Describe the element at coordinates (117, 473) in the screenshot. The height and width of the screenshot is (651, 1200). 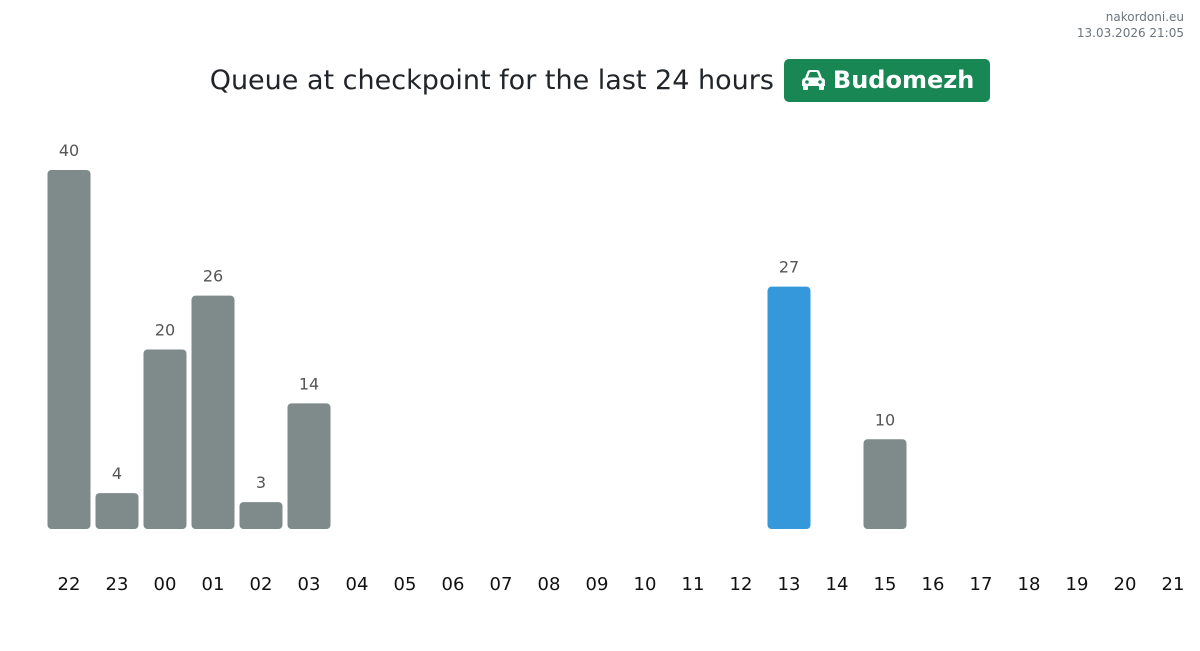
I see `value-label-23: 4` at that location.